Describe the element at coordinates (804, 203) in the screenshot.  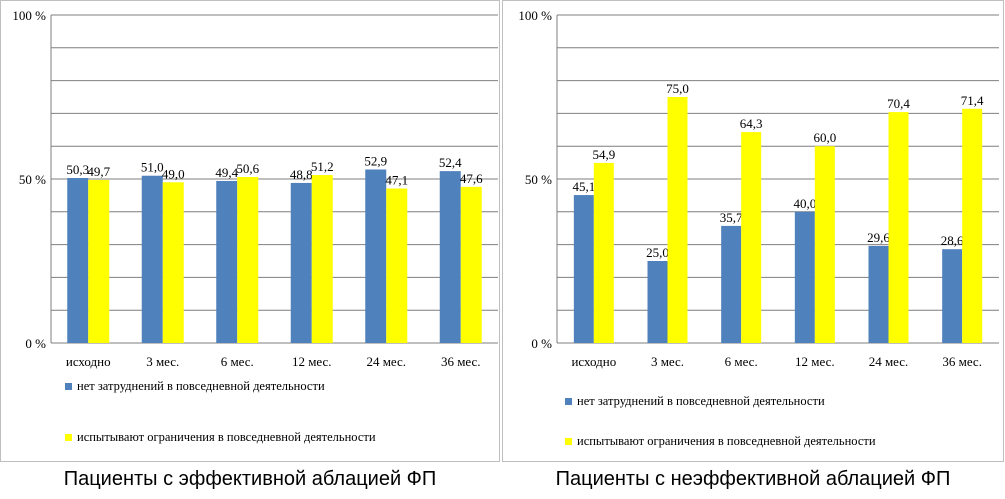
I see `data-label: 40,0` at that location.